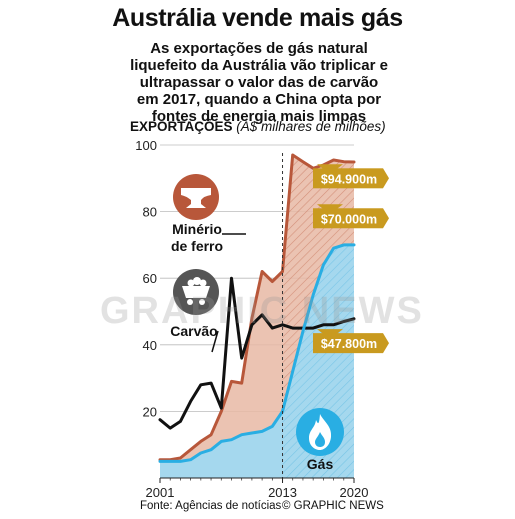 This screenshot has height=519, width=515. Describe the element at coordinates (150, 278) in the screenshot. I see `y-tick-label: 60` at that location.